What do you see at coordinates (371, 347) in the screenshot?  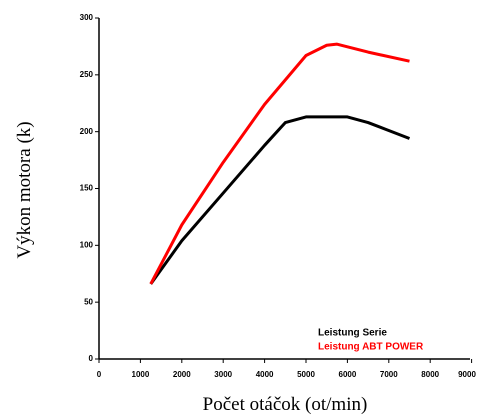 I see `legend-label: Leistung ABT POWER` at bounding box center [371, 347].